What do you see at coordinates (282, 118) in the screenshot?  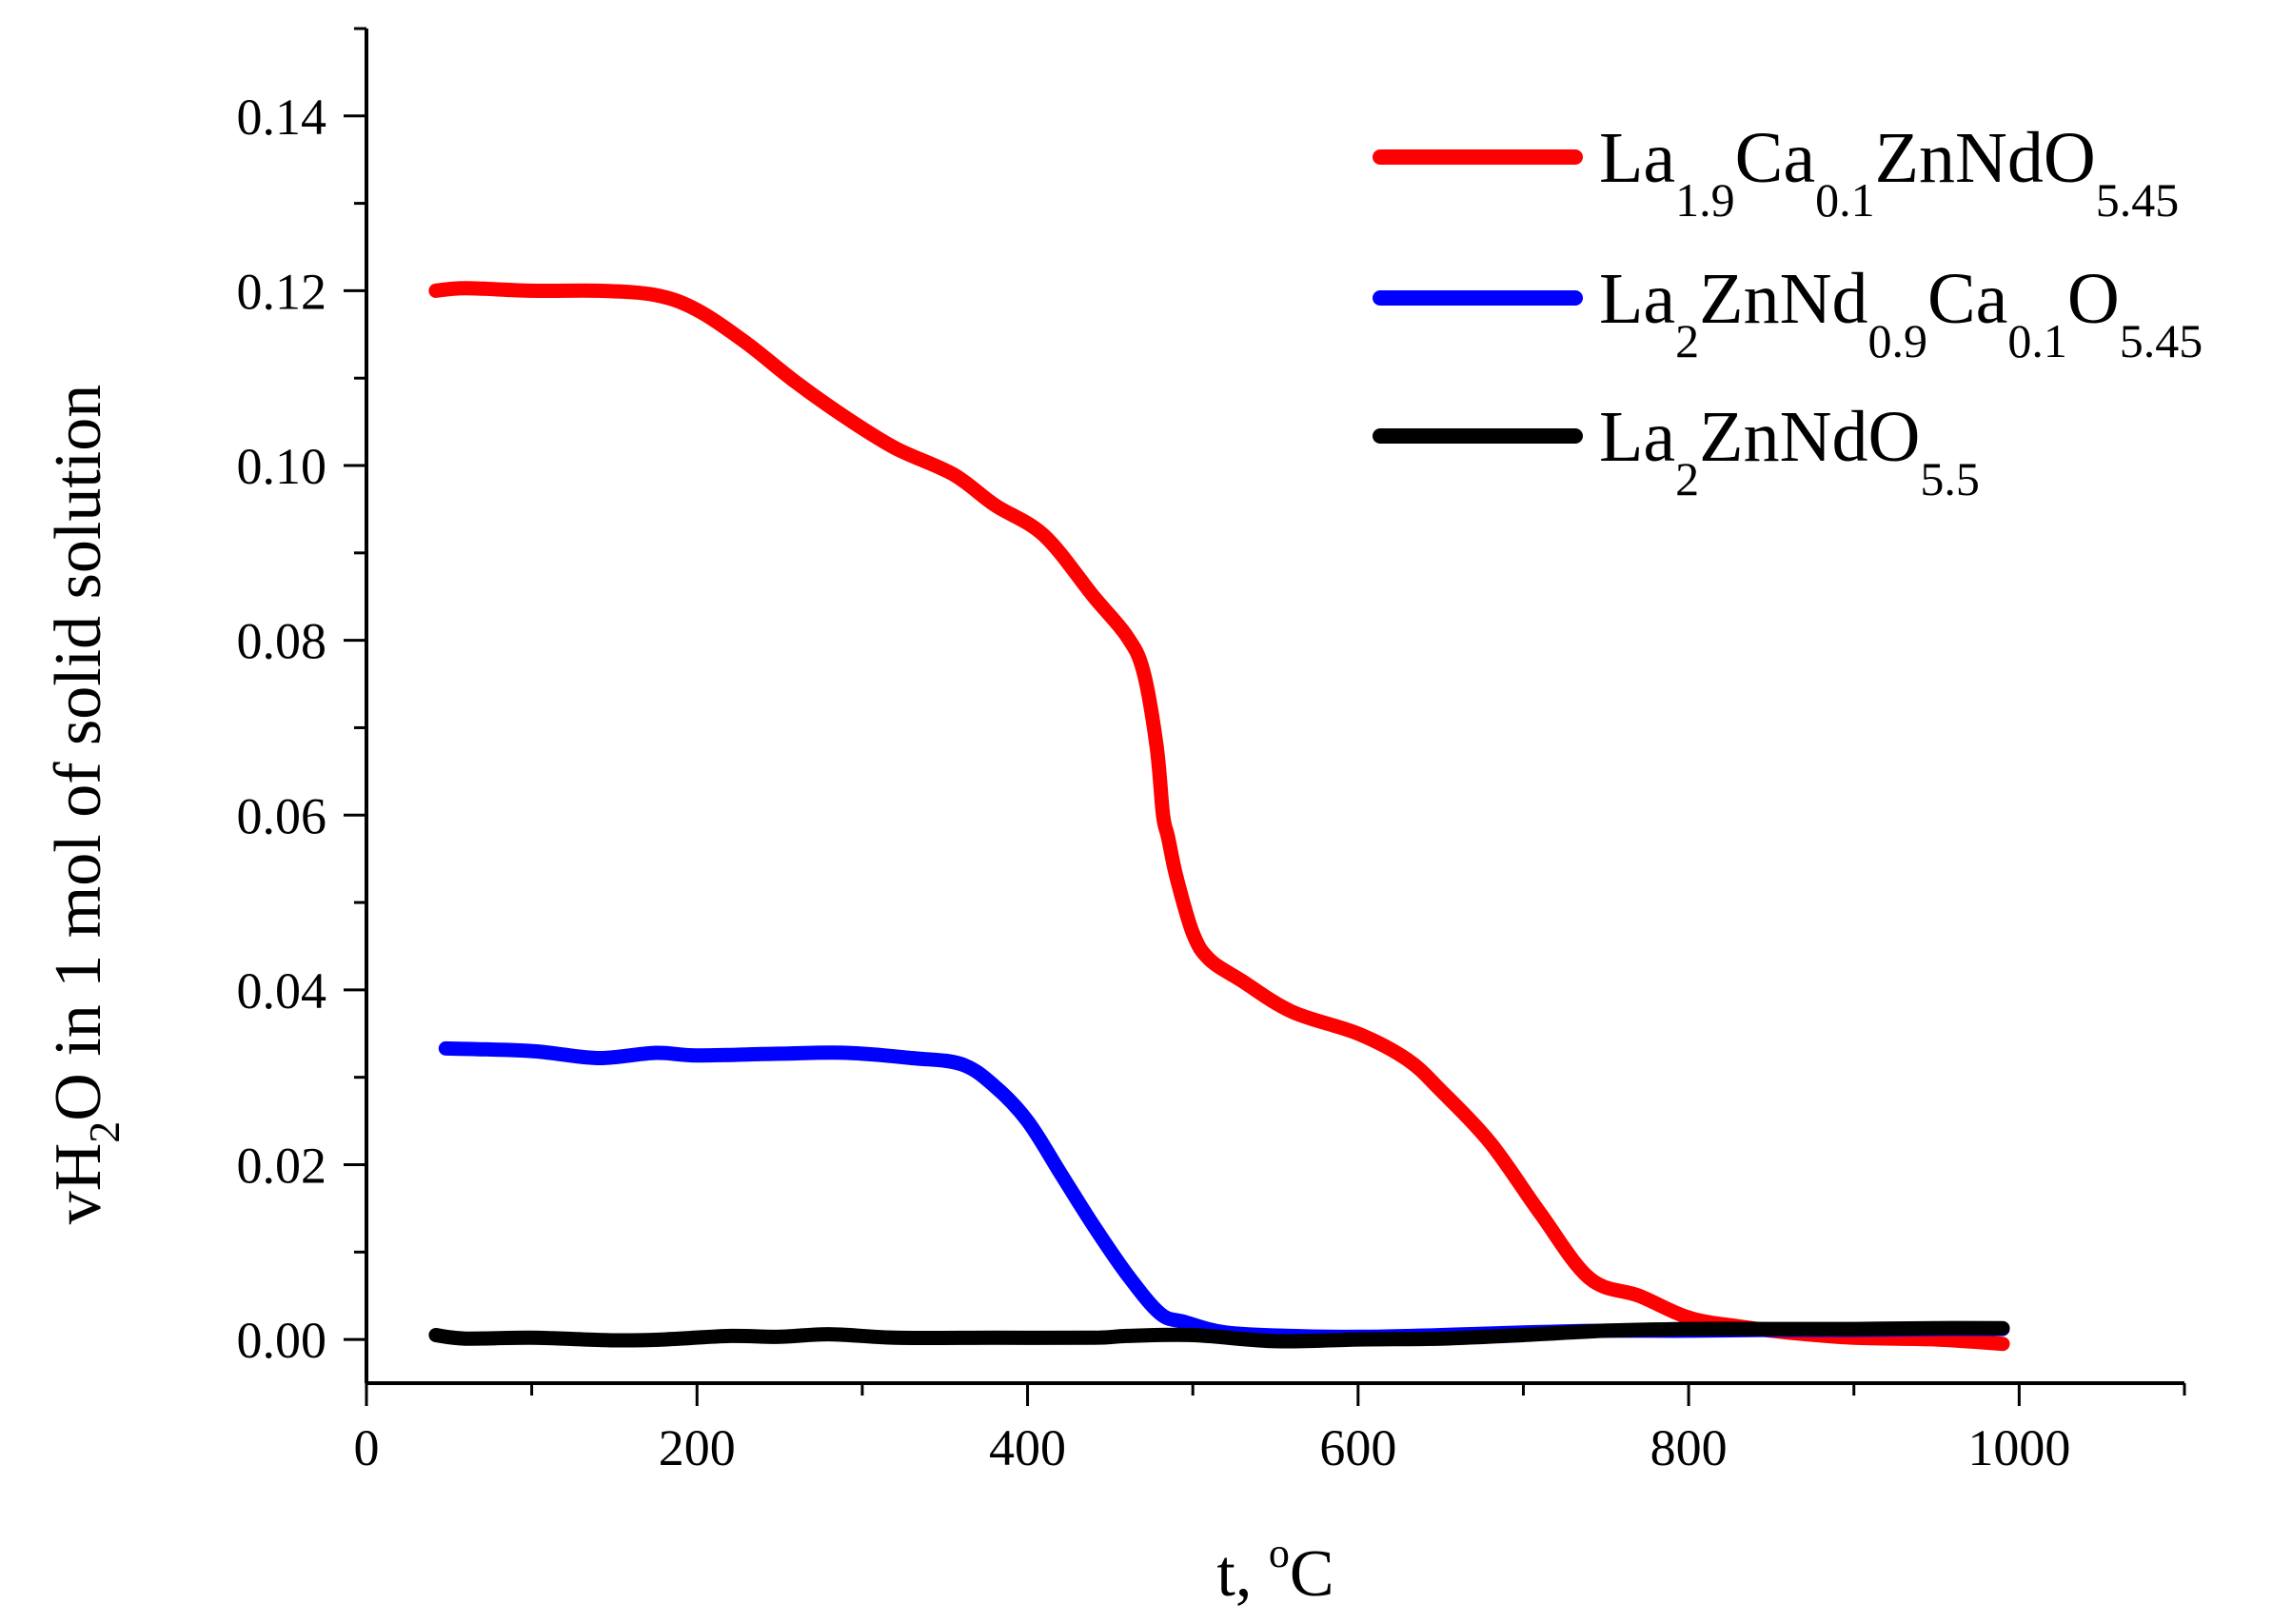 I see `y-tick-label: 0.14` at bounding box center [282, 118].